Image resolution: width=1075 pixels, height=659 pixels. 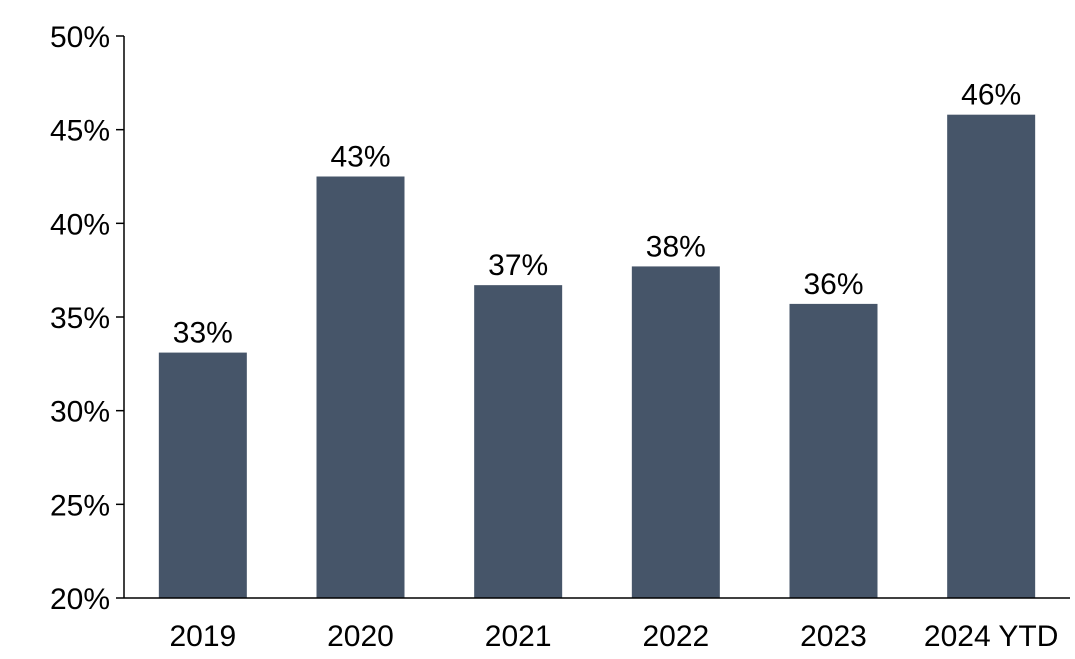 I want to click on bar-2022, so click(x=675, y=432).